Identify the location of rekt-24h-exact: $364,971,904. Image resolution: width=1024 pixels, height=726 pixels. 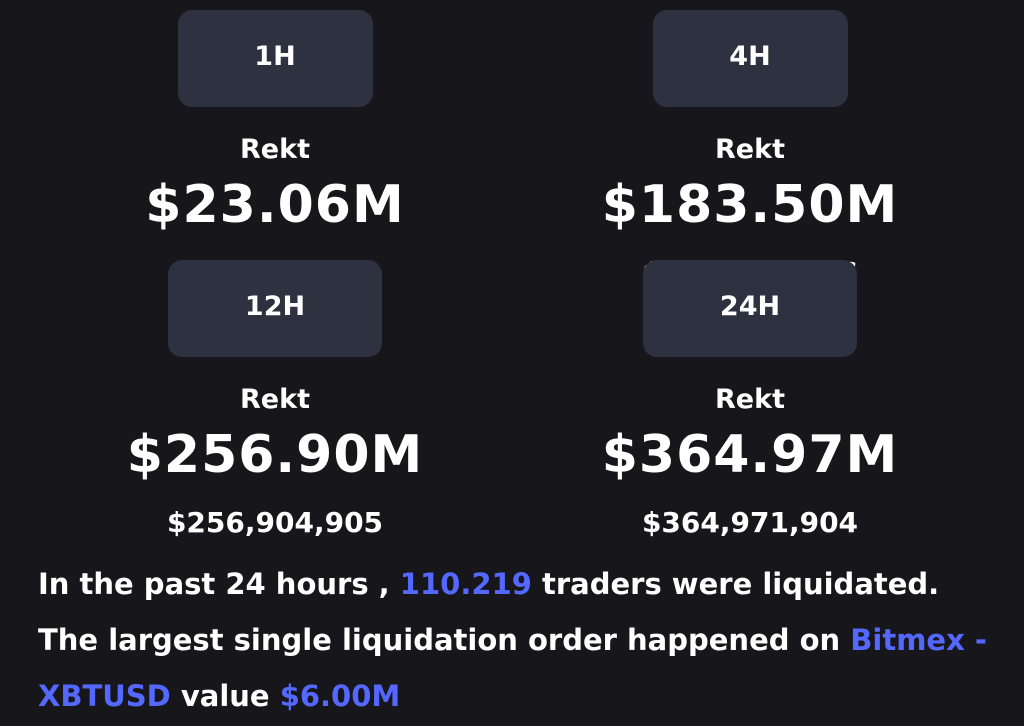
(750, 522).